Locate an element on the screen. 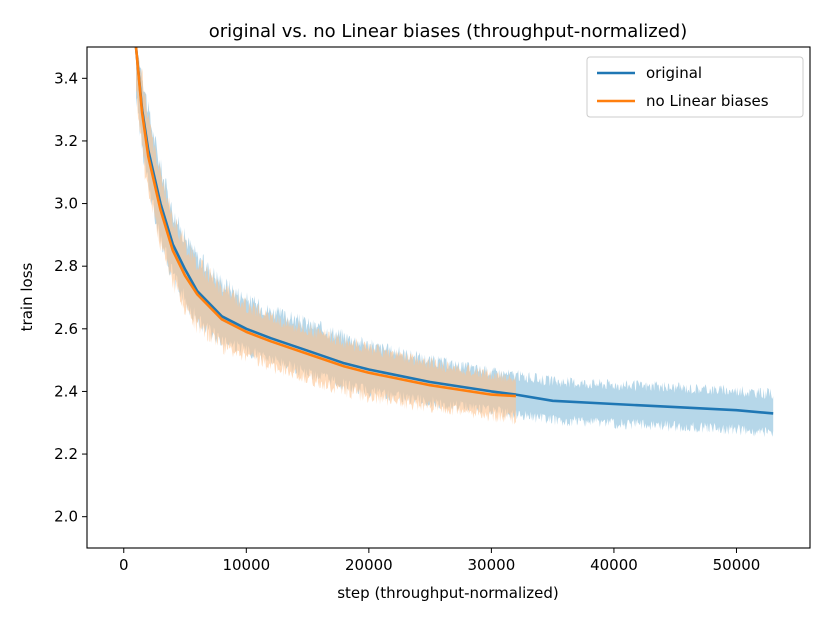 This screenshot has height=623, width=830. x-tick-label: 50000 is located at coordinates (737, 565).